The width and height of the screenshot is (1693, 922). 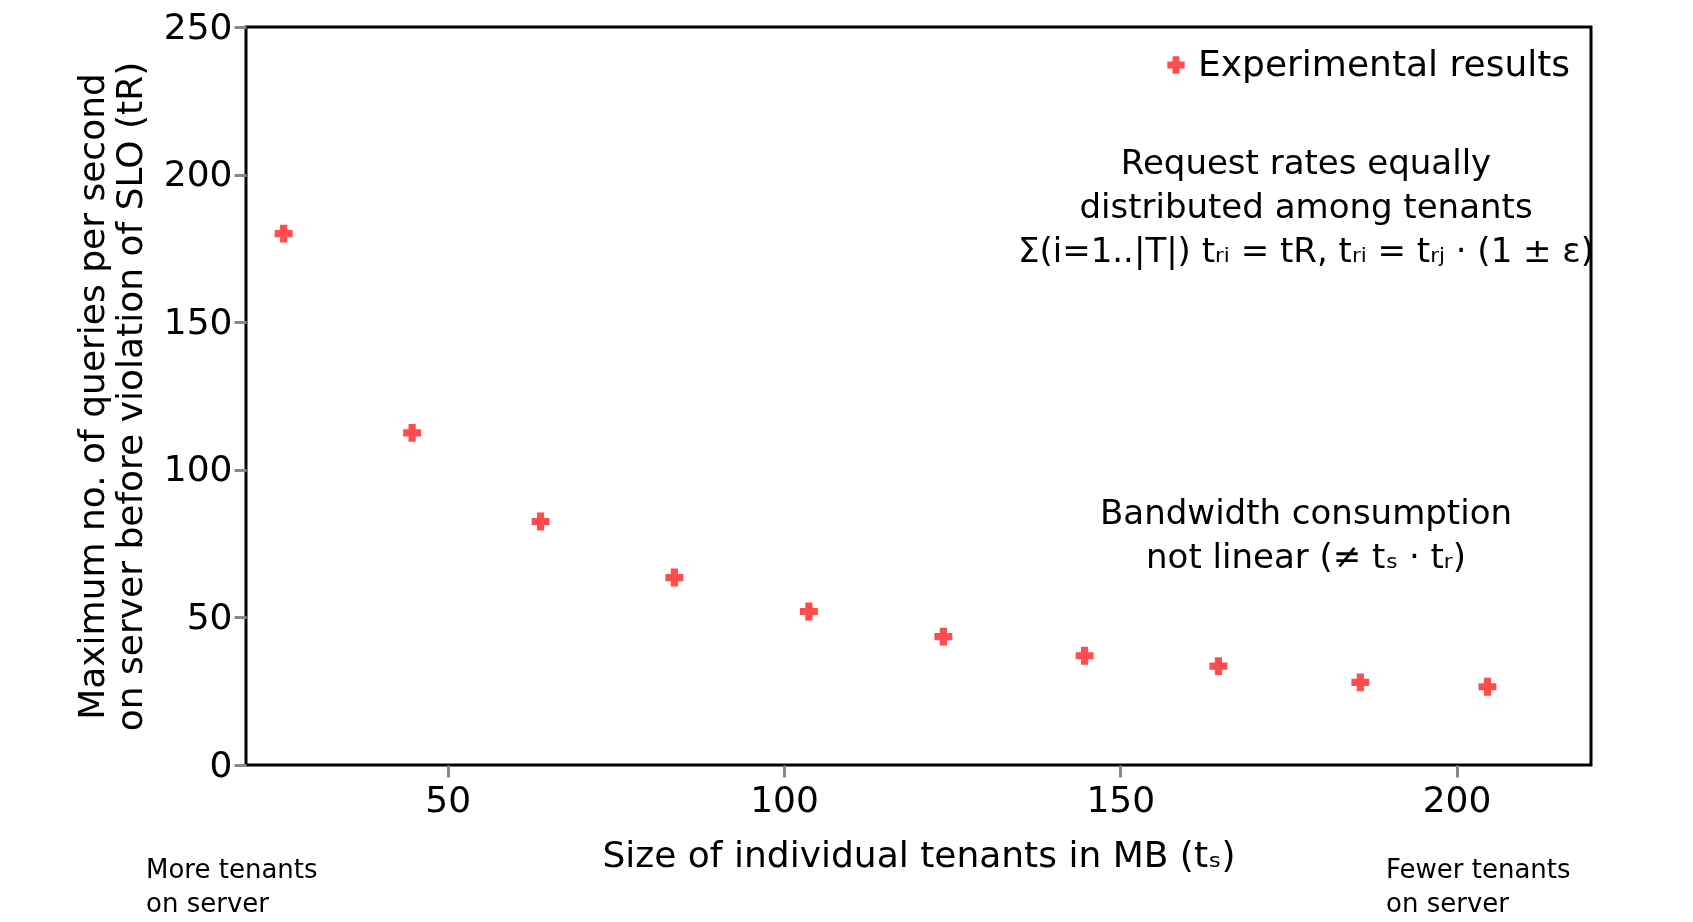 What do you see at coordinates (198, 321) in the screenshot?
I see `y-tick-label: 150` at bounding box center [198, 321].